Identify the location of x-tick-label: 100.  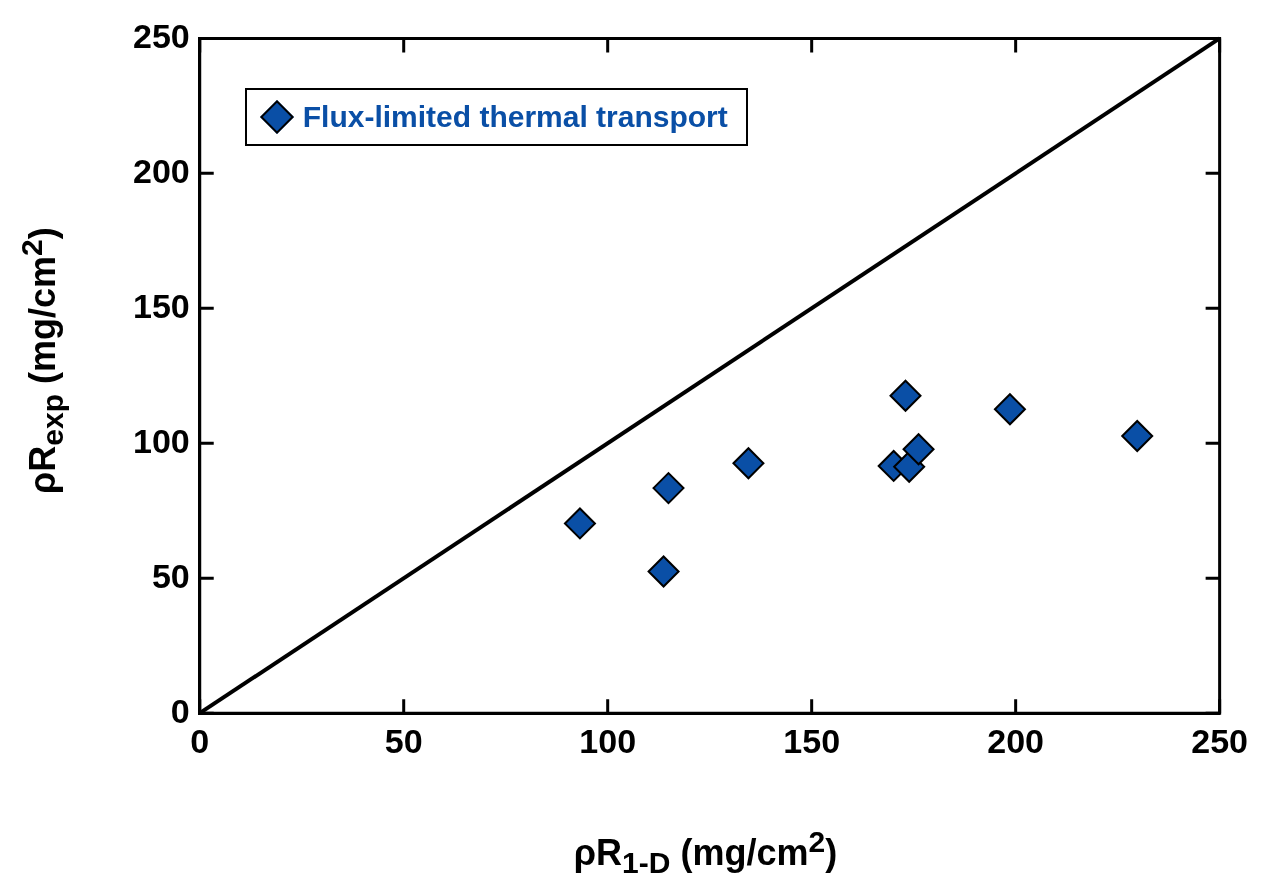
(608, 740).